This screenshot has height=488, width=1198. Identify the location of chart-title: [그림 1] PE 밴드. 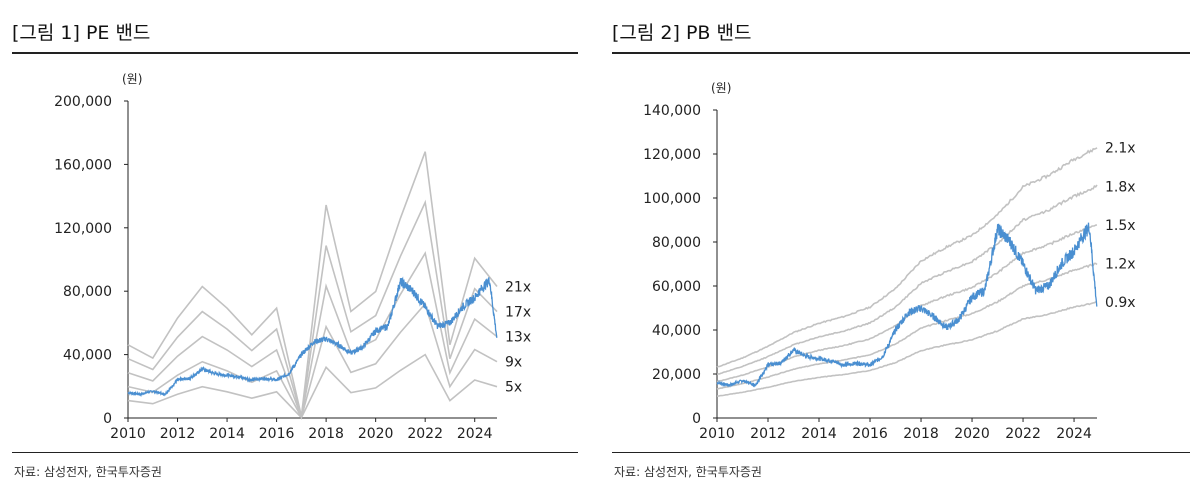
(81, 33).